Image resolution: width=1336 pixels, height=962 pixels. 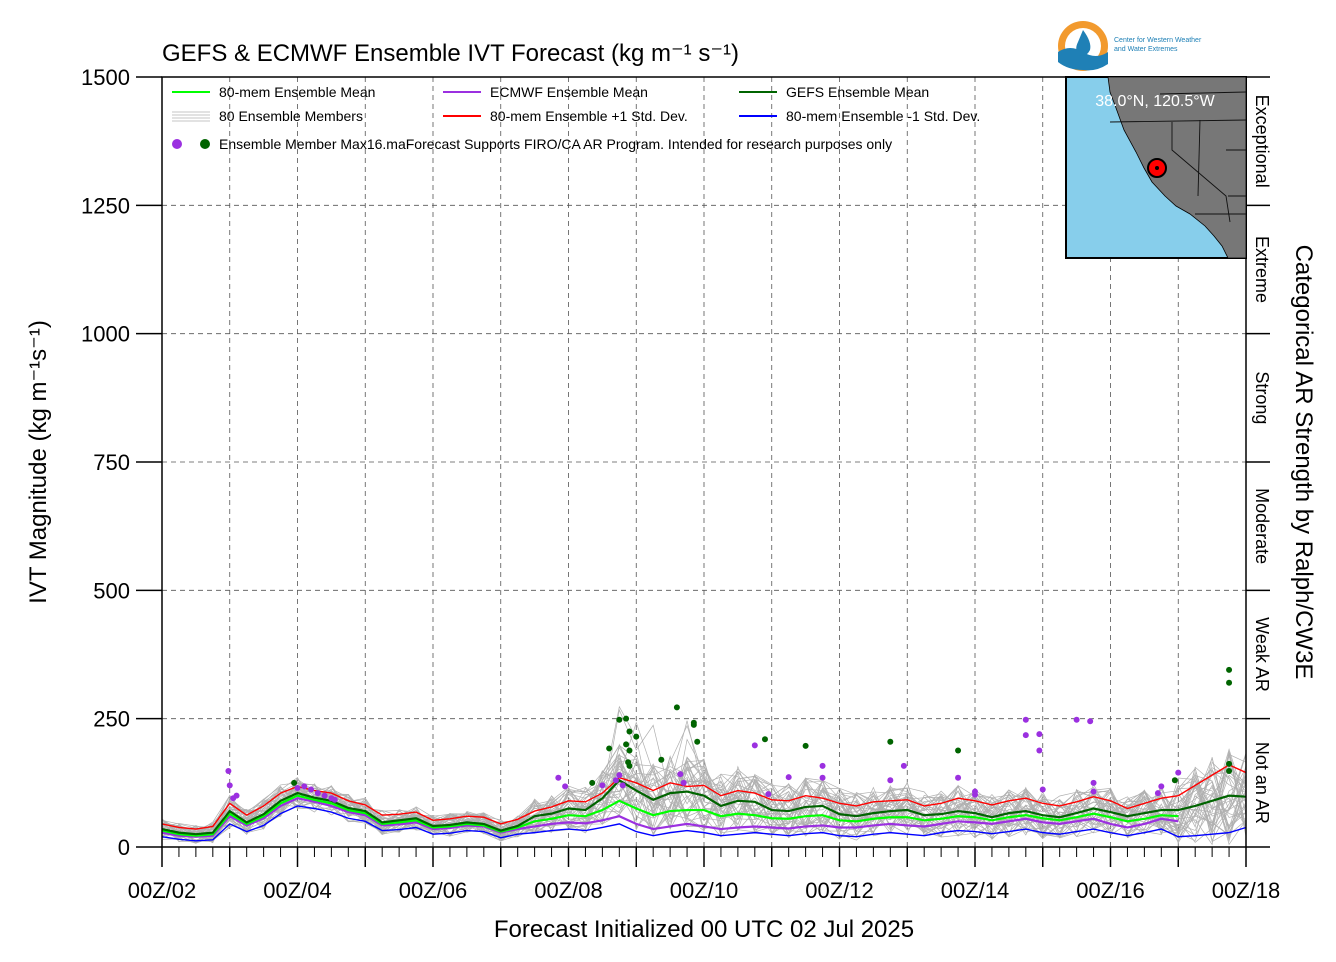 I want to click on y-tick-label: 0, so click(x=124, y=847).